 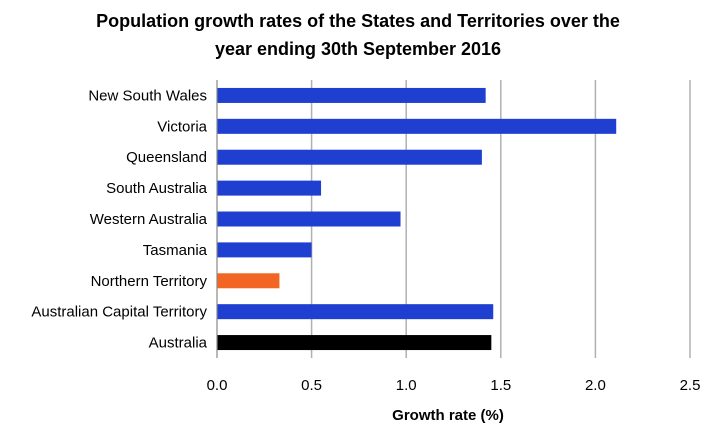 I want to click on category-label-7: Australian Capital Territory, so click(x=119, y=312).